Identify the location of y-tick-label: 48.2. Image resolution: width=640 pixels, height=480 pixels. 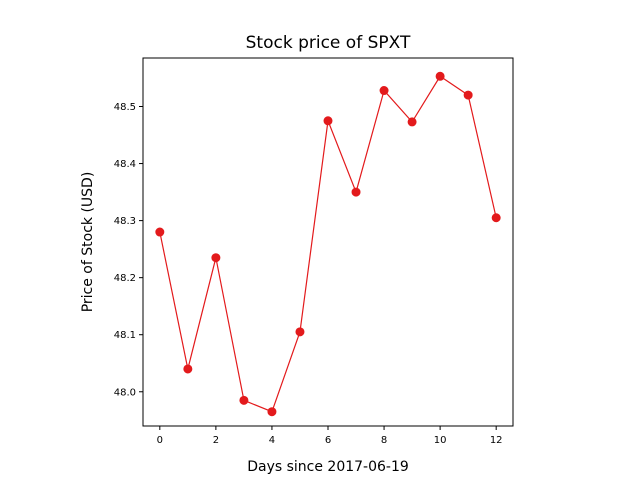
(125, 278).